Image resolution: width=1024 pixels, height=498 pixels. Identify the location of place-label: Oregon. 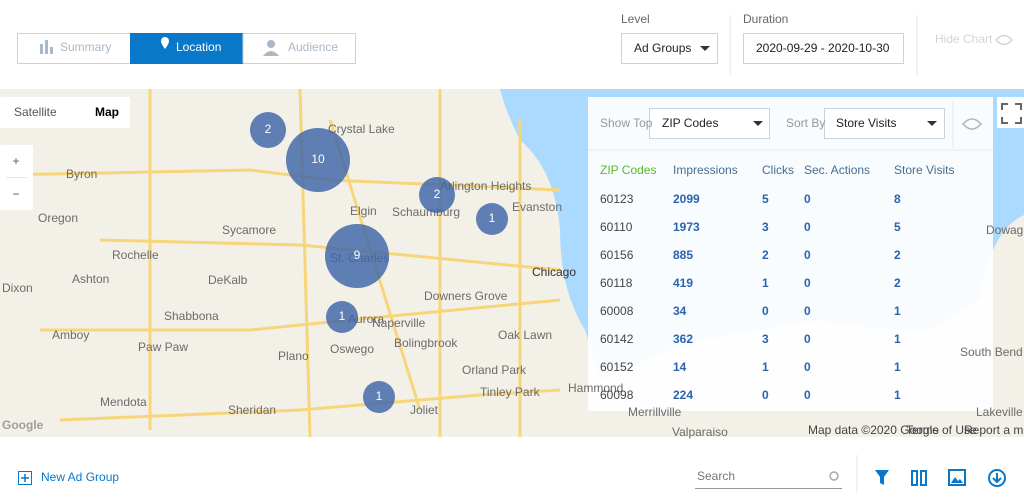
(58, 218).